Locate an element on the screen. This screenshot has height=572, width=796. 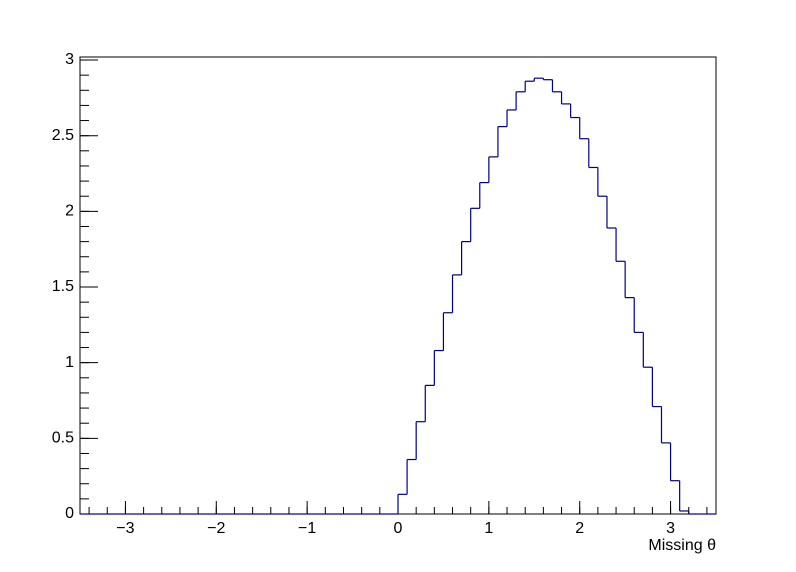
y-tick-label: 2 is located at coordinates (69, 211).